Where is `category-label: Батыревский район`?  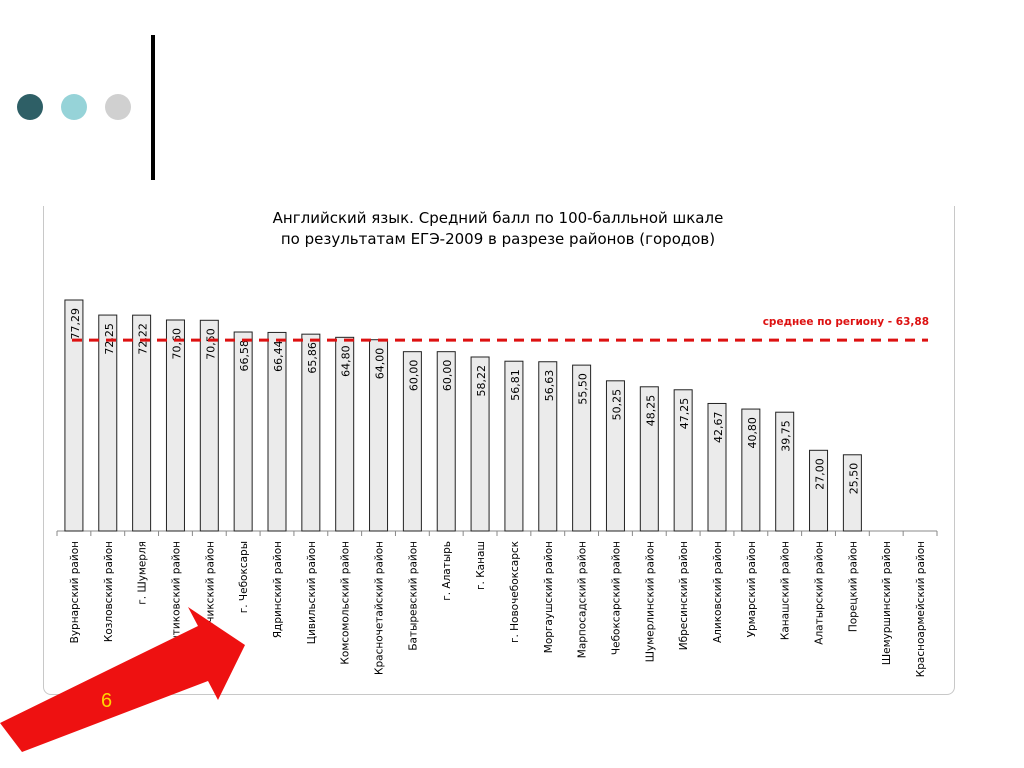
category-label: Батыревский район is located at coordinates (413, 596).